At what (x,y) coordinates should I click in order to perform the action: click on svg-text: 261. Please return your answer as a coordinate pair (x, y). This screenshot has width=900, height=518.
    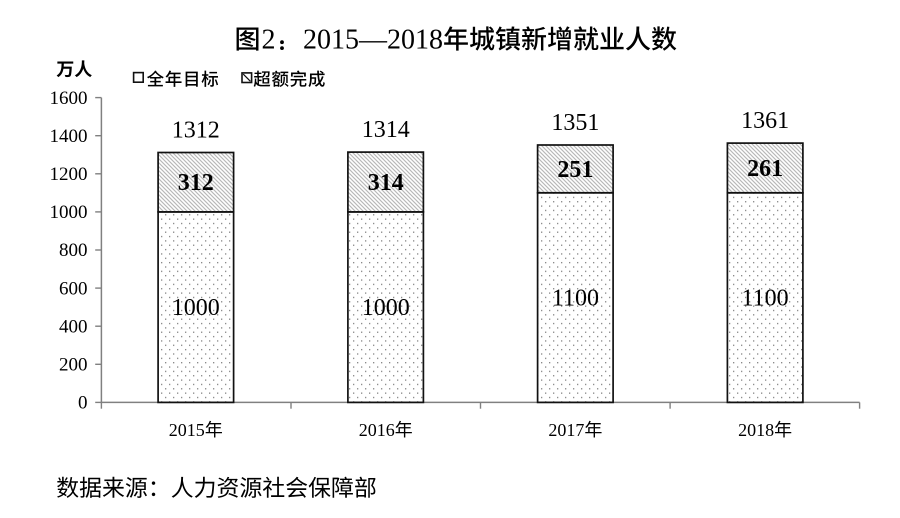
    Looking at the image, I should click on (765, 169).